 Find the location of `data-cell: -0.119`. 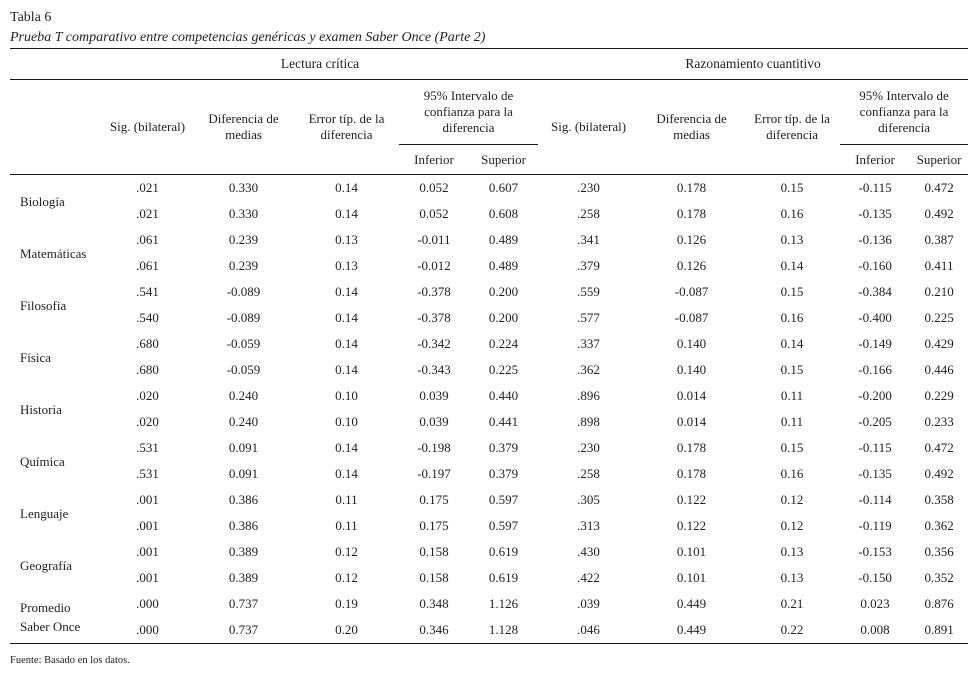

data-cell: -0.119 is located at coordinates (875, 525).